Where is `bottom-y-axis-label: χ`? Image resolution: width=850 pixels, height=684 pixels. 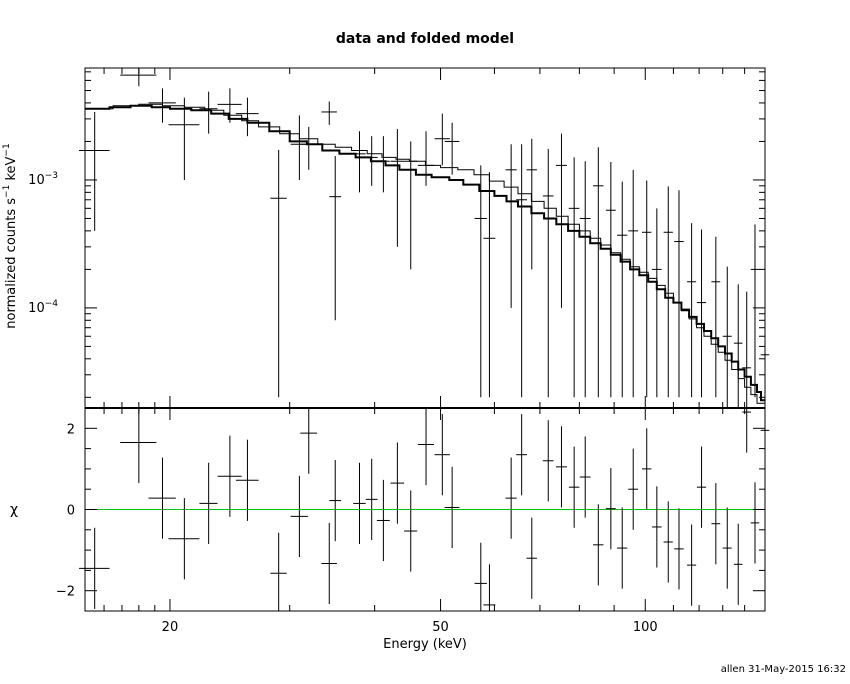 bottom-y-axis-label: χ is located at coordinates (14, 510).